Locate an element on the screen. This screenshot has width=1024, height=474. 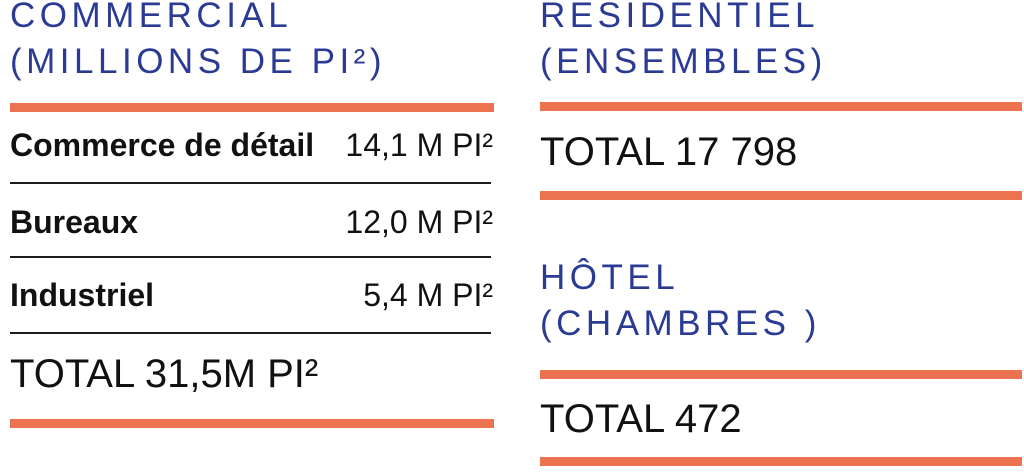
hotel-section-title: HÔTEL (CHAMBRES ) is located at coordinates (680, 301).